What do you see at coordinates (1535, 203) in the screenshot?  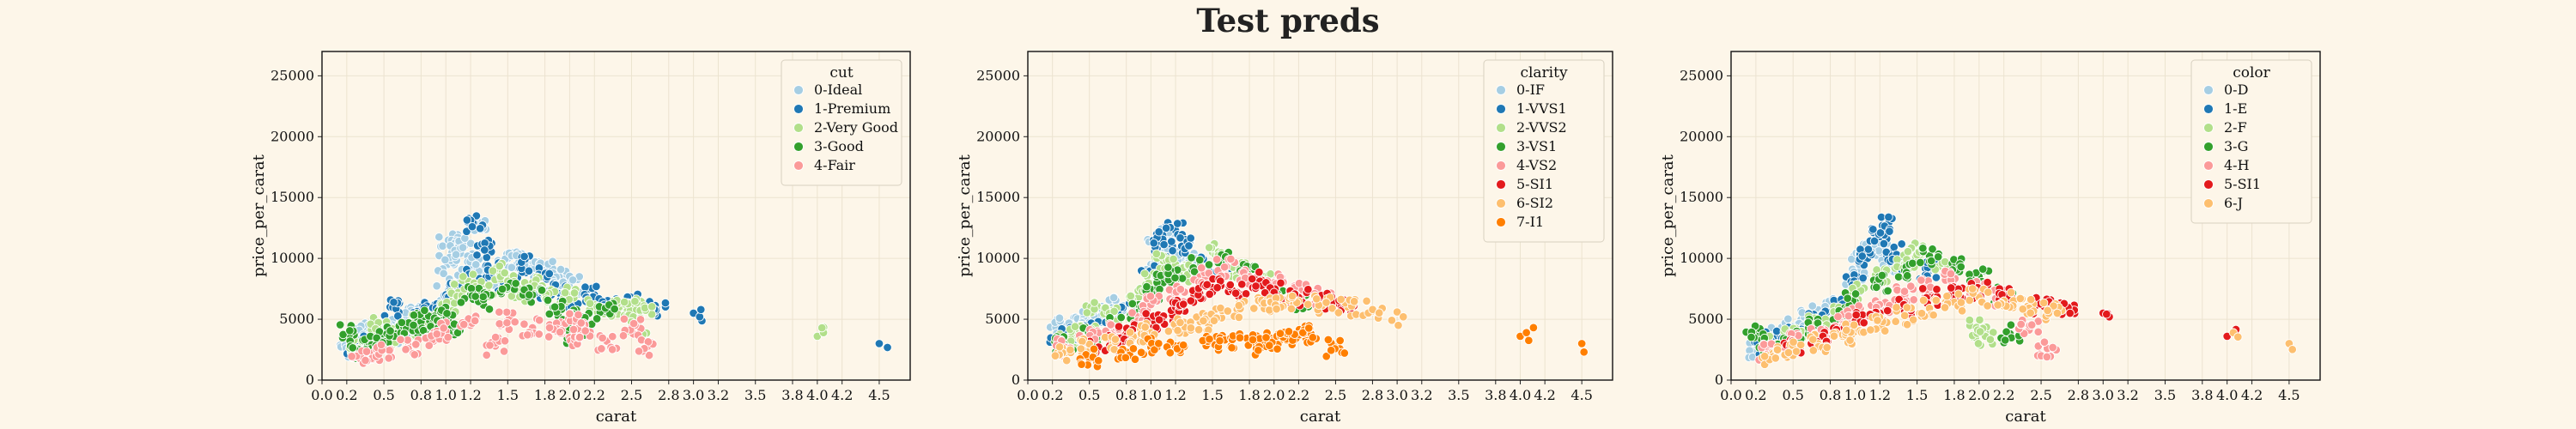 I see `legend-label: 6-SI2` at bounding box center [1535, 203].